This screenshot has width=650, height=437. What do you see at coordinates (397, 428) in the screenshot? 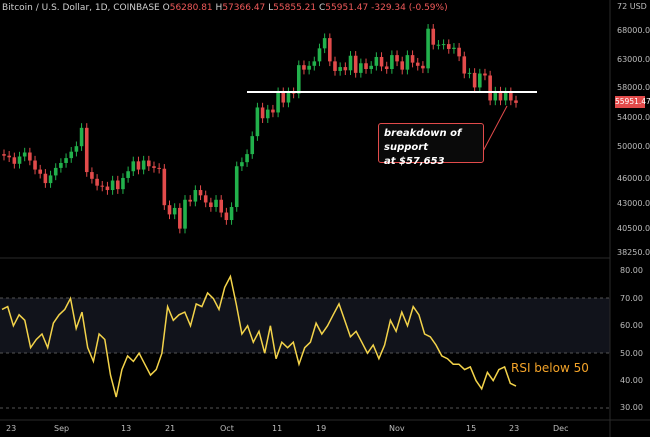
I see `date-axis-label: Nov` at bounding box center [397, 428].